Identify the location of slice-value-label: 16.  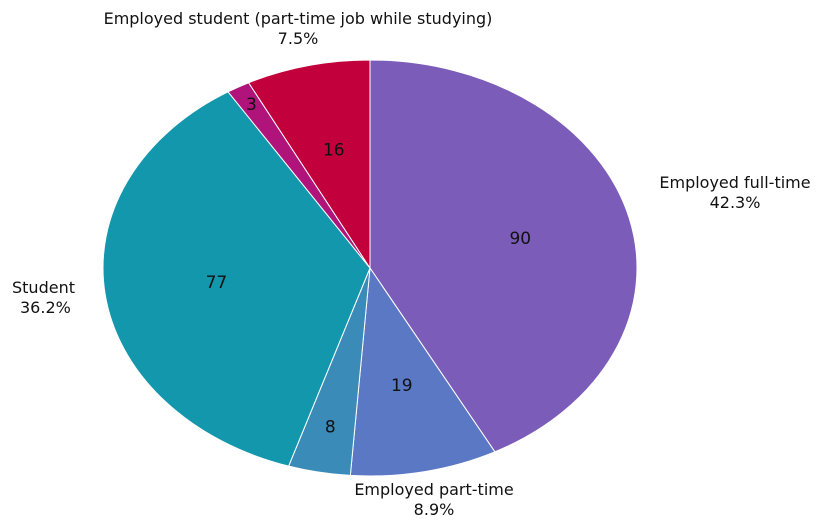
(334, 151).